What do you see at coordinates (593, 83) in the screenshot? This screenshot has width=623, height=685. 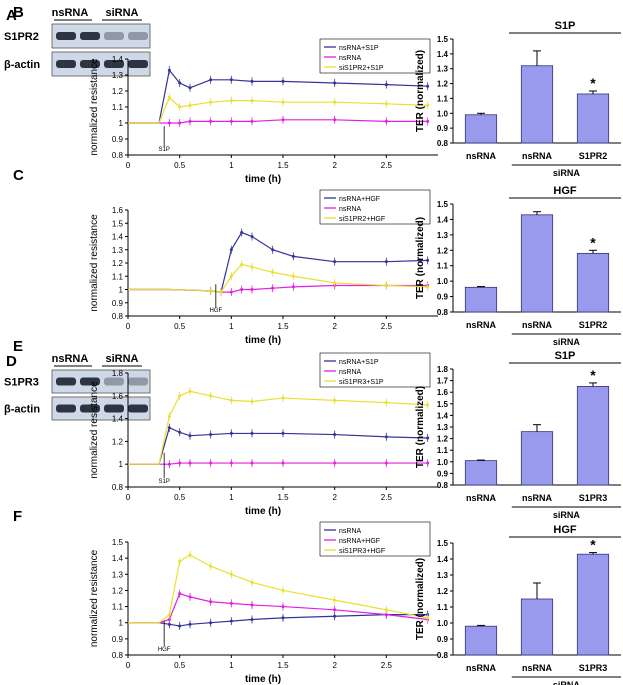 I see `significance-star: *` at bounding box center [593, 83].